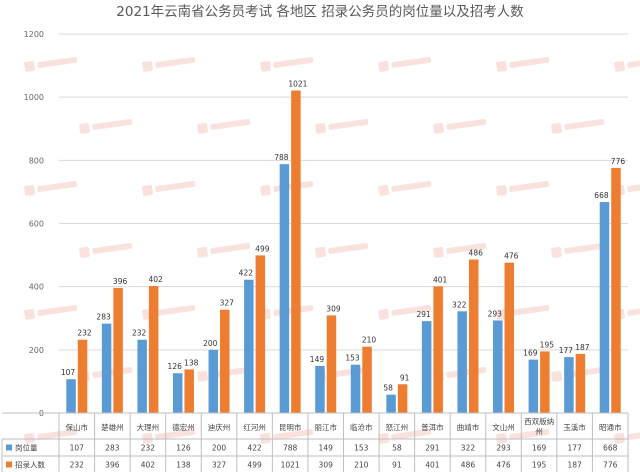  Describe the element at coordinates (112, 427) in the screenshot. I see `category-label: 楚雄州` at that location.